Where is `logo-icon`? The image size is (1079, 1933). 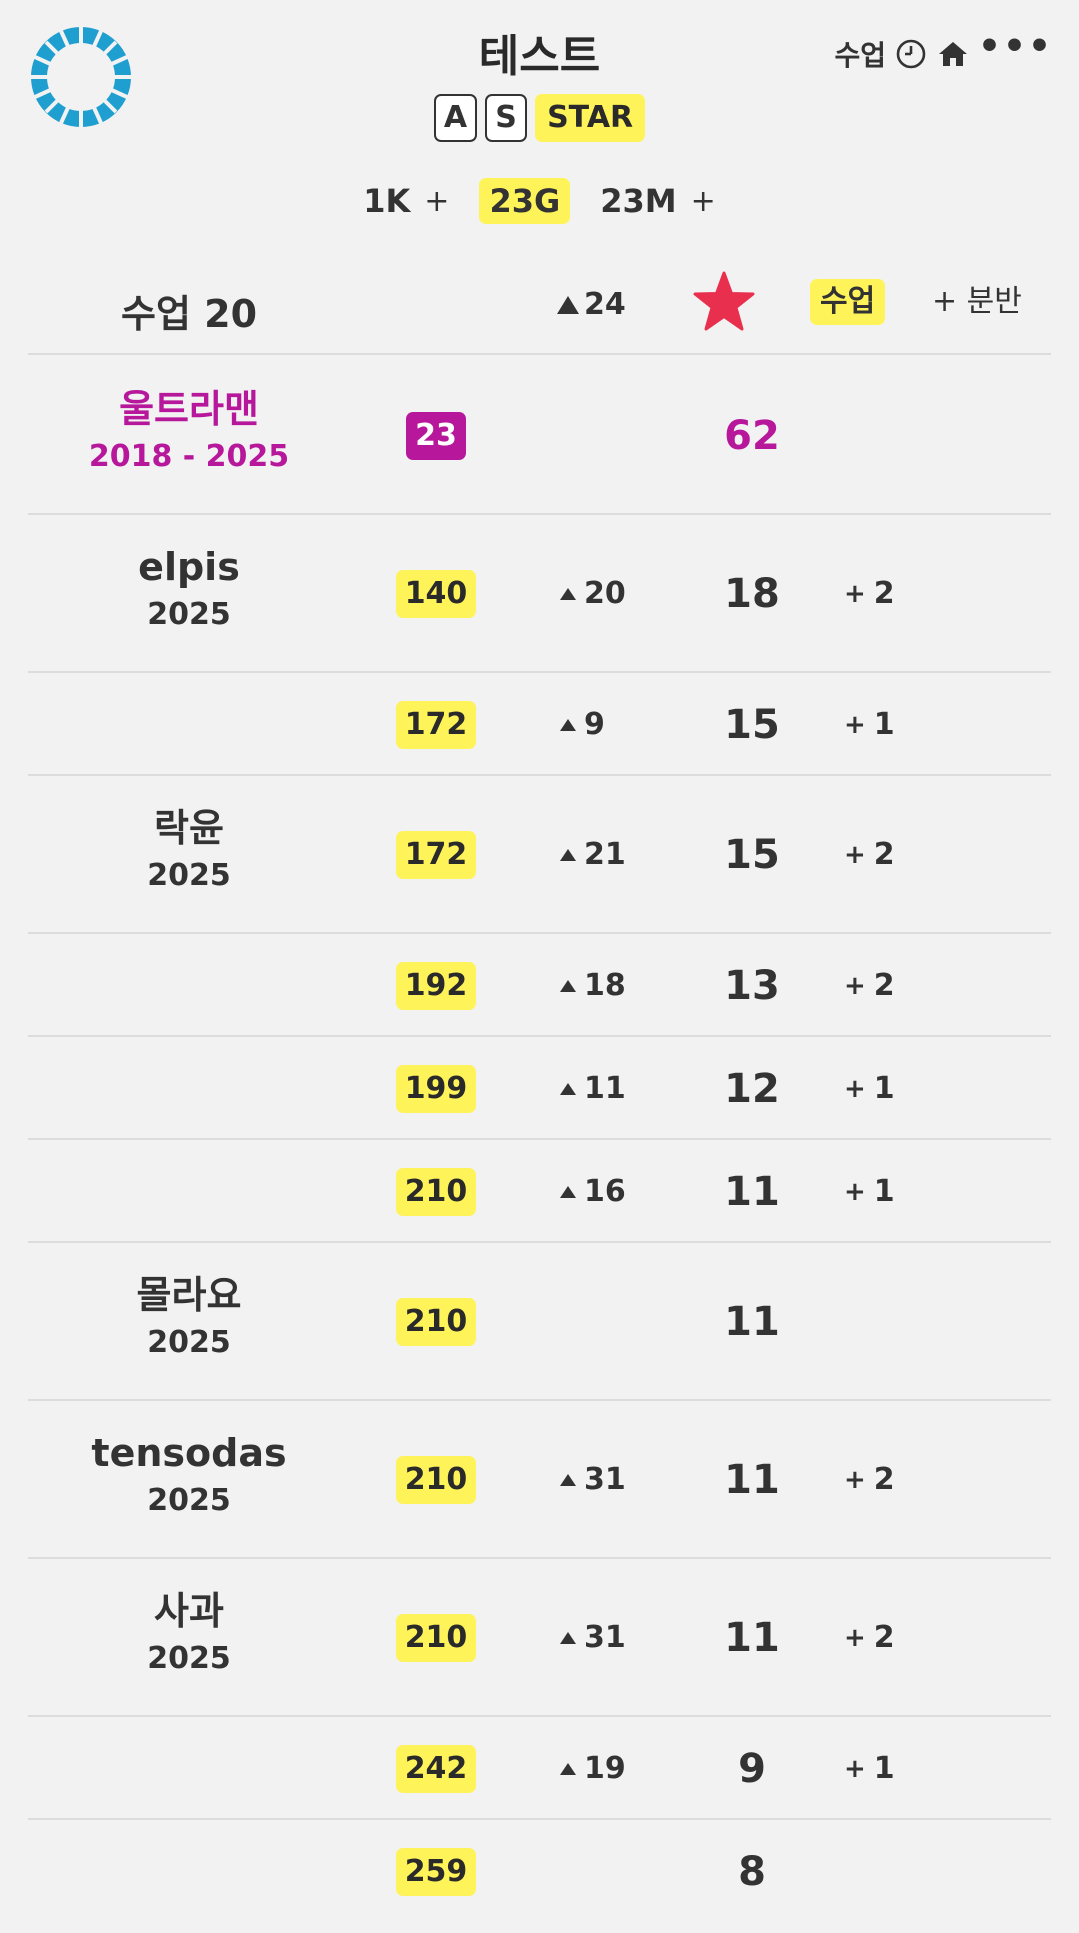
logo-icon is located at coordinates (81, 77).